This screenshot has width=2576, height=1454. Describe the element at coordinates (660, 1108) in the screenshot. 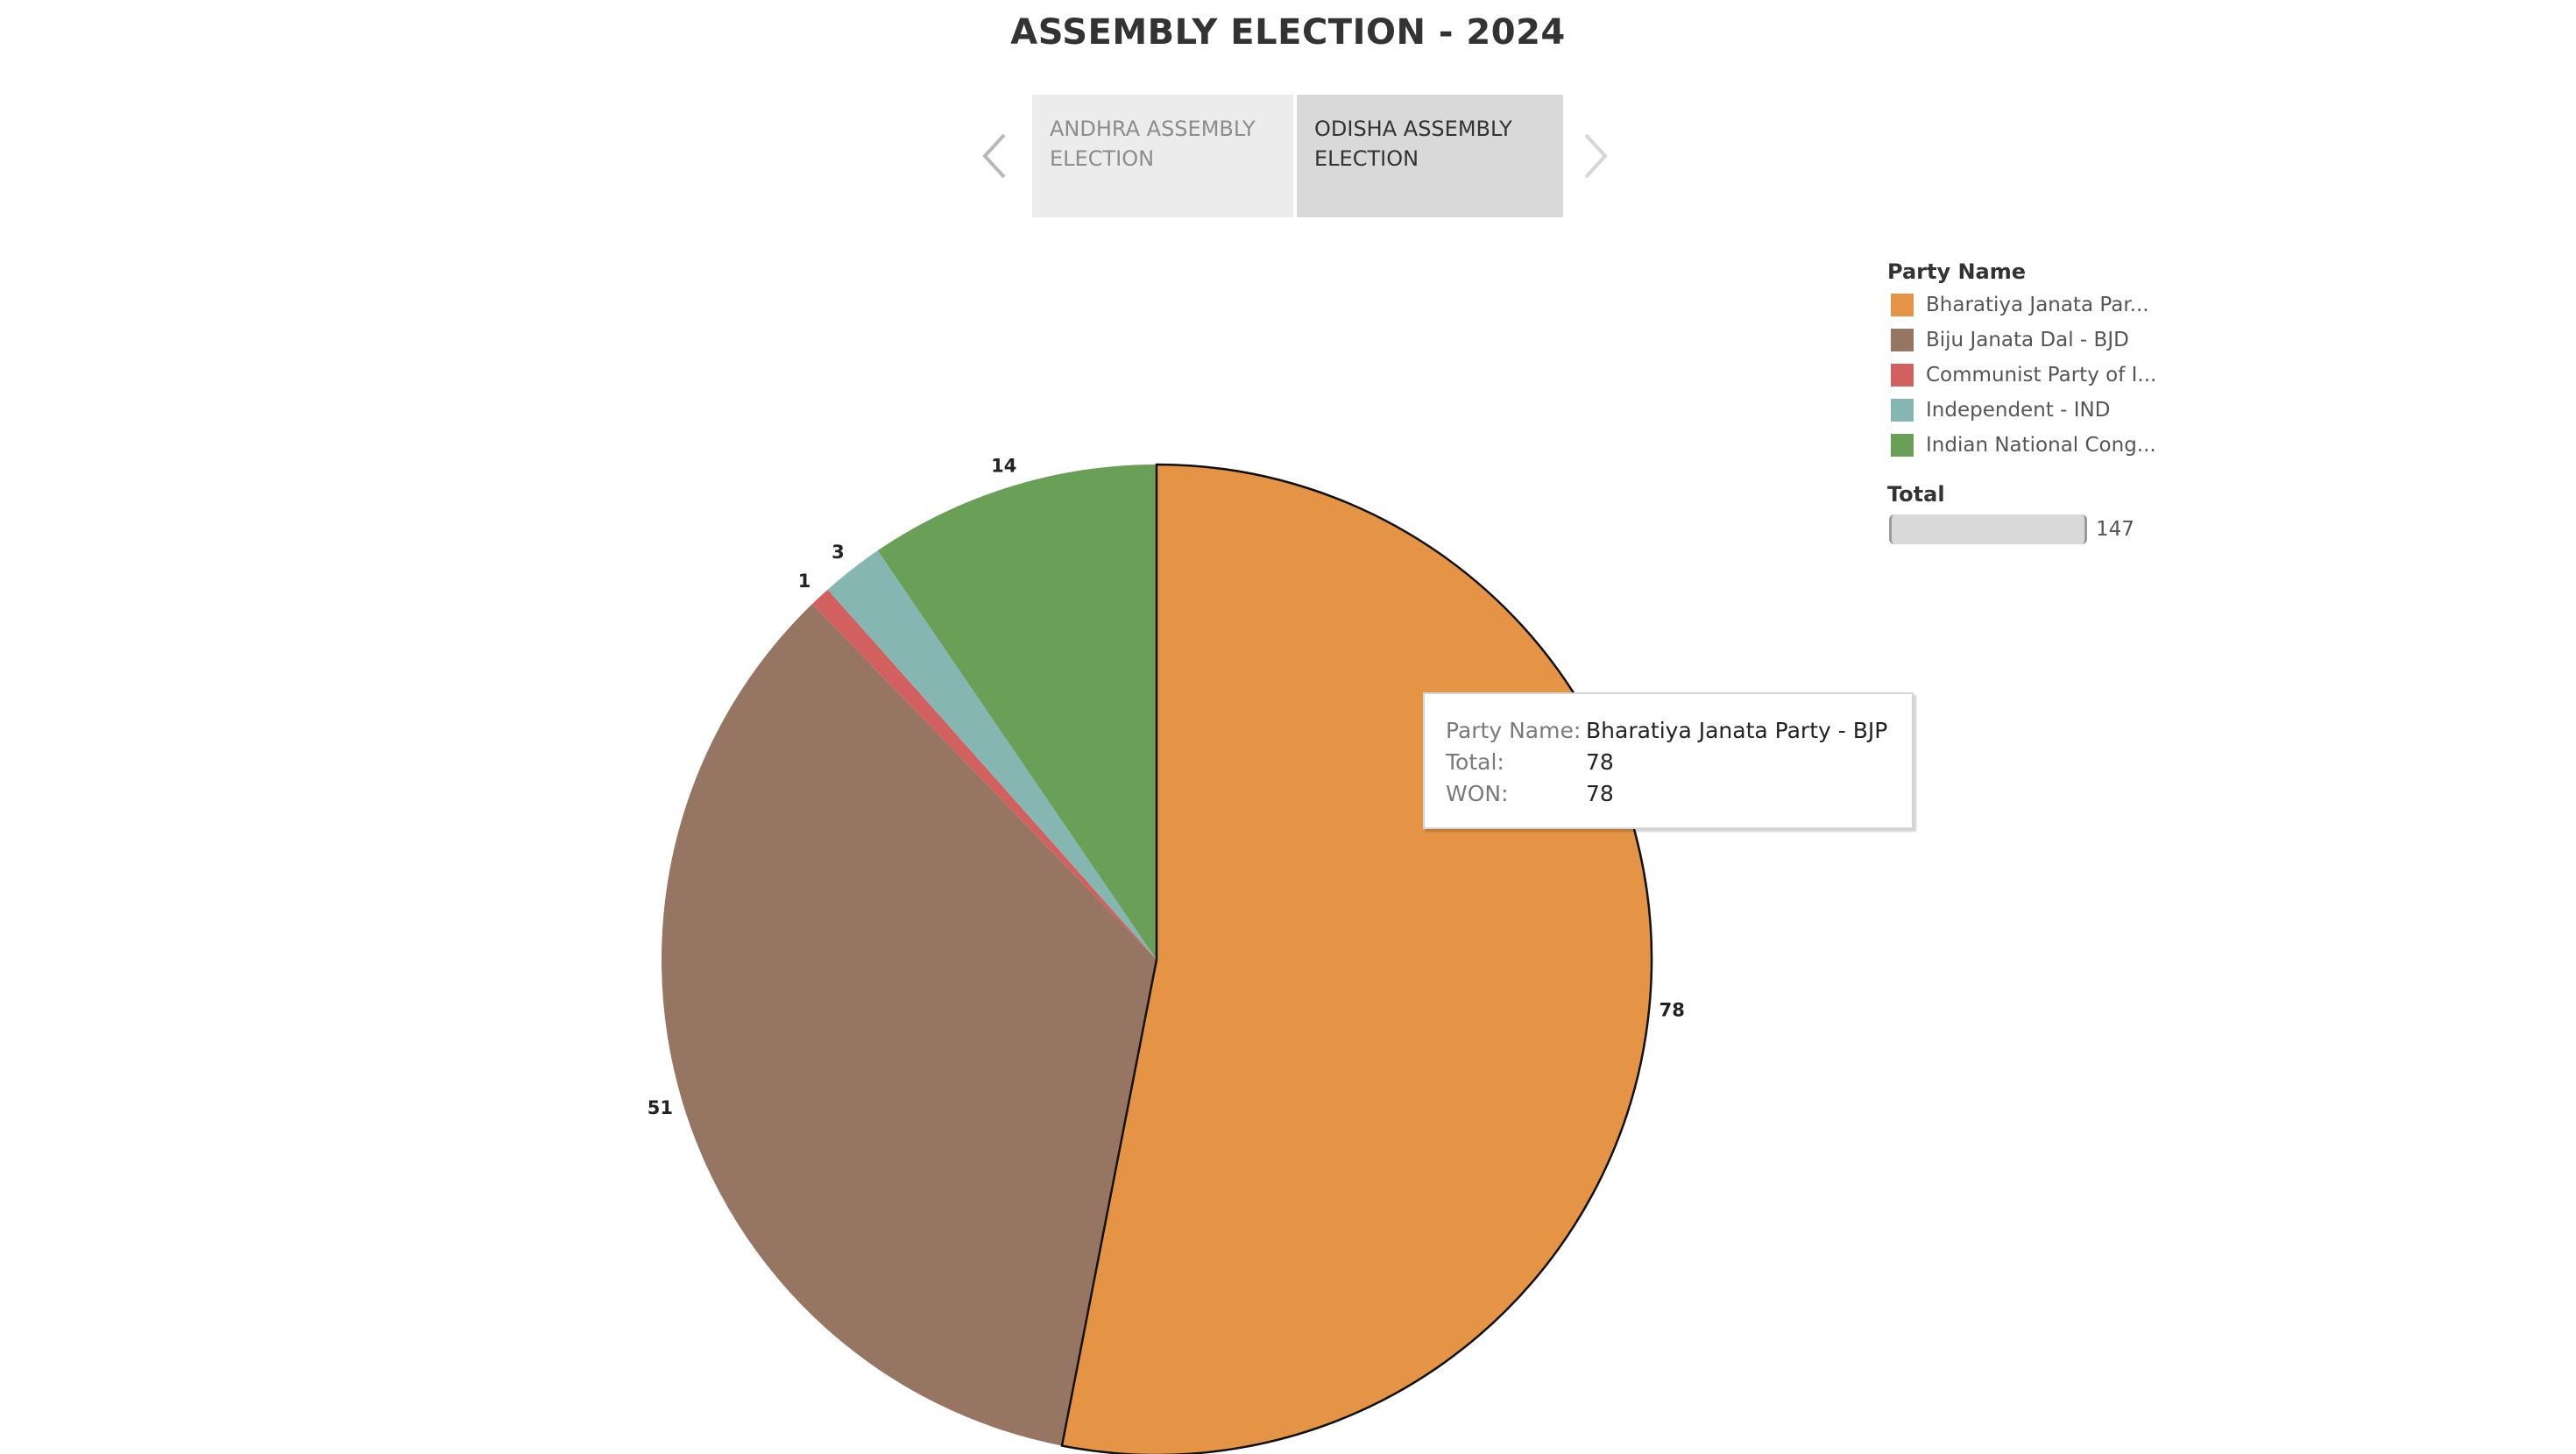

I see `pie-data-label: 51` at that location.